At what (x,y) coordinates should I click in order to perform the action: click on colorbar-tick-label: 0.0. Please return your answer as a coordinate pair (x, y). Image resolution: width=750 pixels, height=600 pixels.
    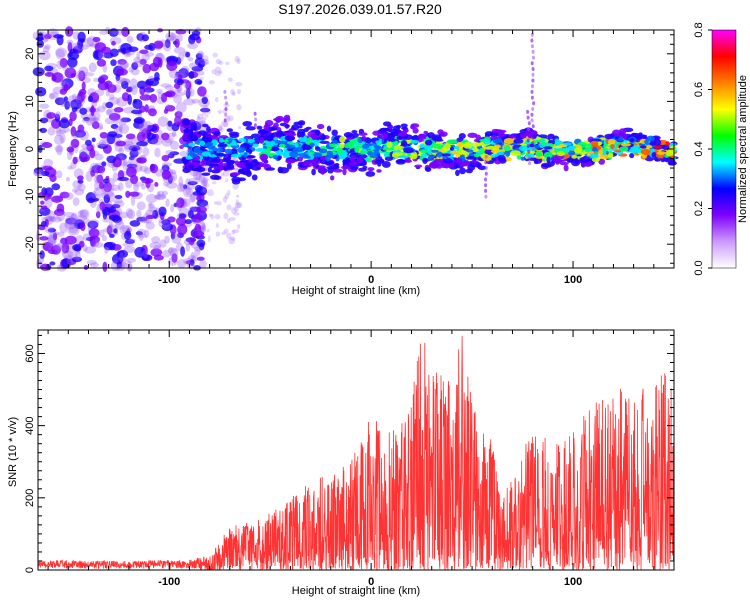
    Looking at the image, I should click on (699, 267).